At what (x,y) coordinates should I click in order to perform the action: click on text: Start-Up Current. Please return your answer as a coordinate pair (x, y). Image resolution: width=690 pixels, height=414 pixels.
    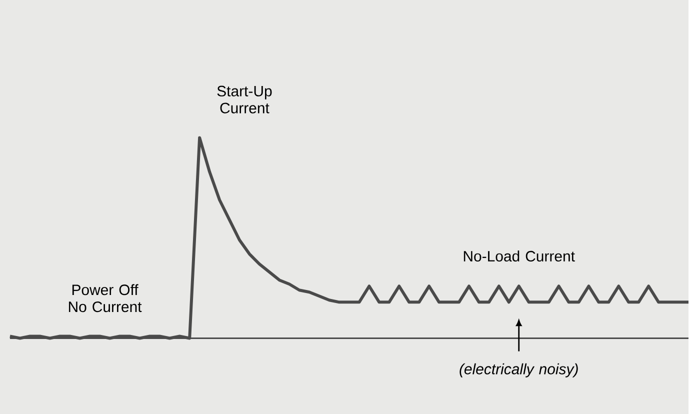
    Looking at the image, I should click on (244, 100).